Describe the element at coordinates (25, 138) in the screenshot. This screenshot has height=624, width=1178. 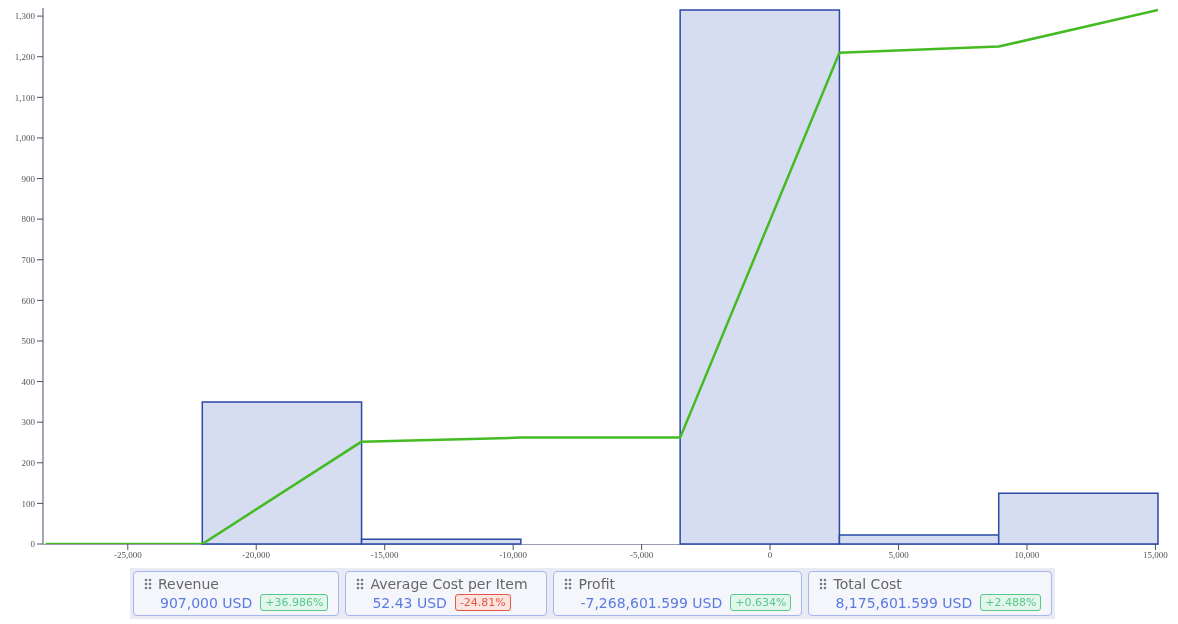
I see `y-tick-label: 1,000` at that location.